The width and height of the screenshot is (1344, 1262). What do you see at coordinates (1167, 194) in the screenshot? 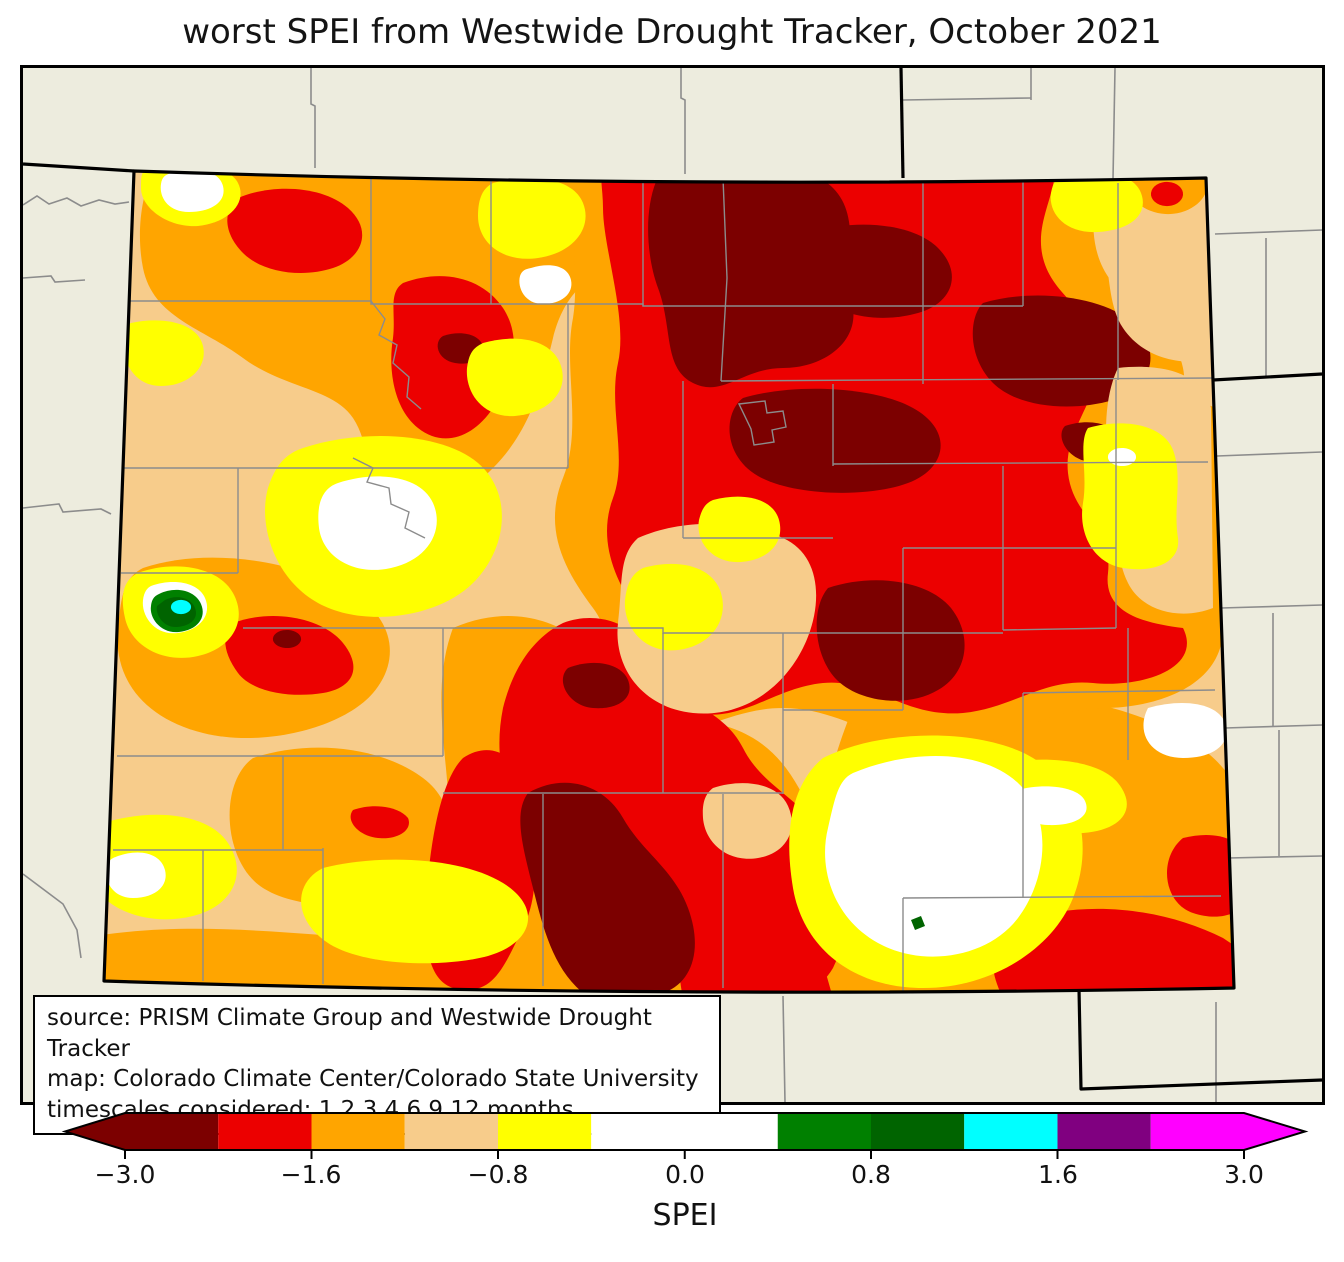
I see `ne-red-dot` at bounding box center [1167, 194].